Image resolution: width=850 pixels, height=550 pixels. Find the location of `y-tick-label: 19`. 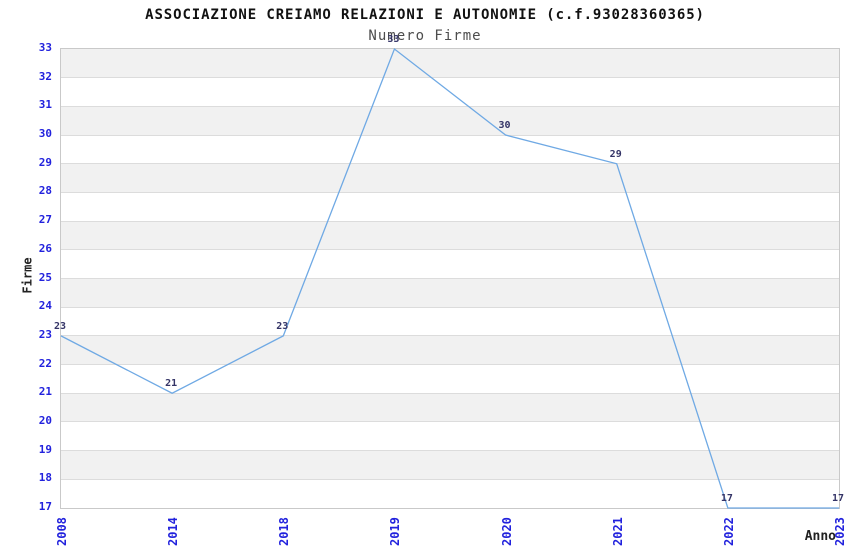

y-tick-label: 19 is located at coordinates (45, 449).